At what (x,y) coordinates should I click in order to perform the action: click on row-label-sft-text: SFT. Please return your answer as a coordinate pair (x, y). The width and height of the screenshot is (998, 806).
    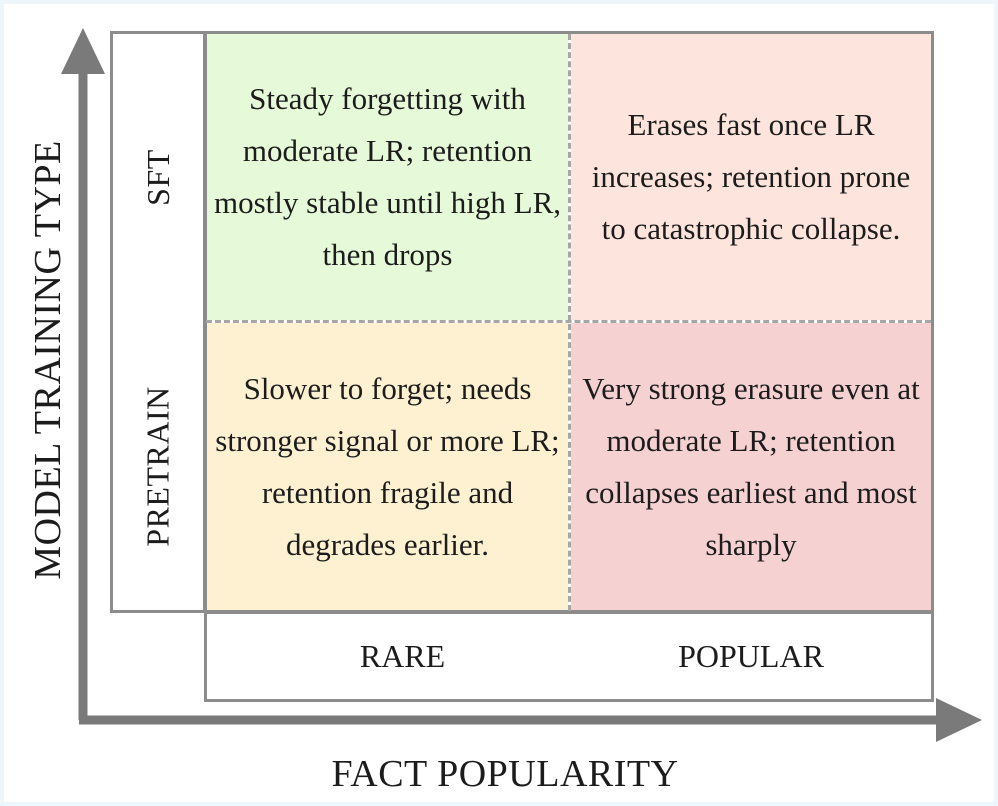
    Looking at the image, I should click on (157, 177).